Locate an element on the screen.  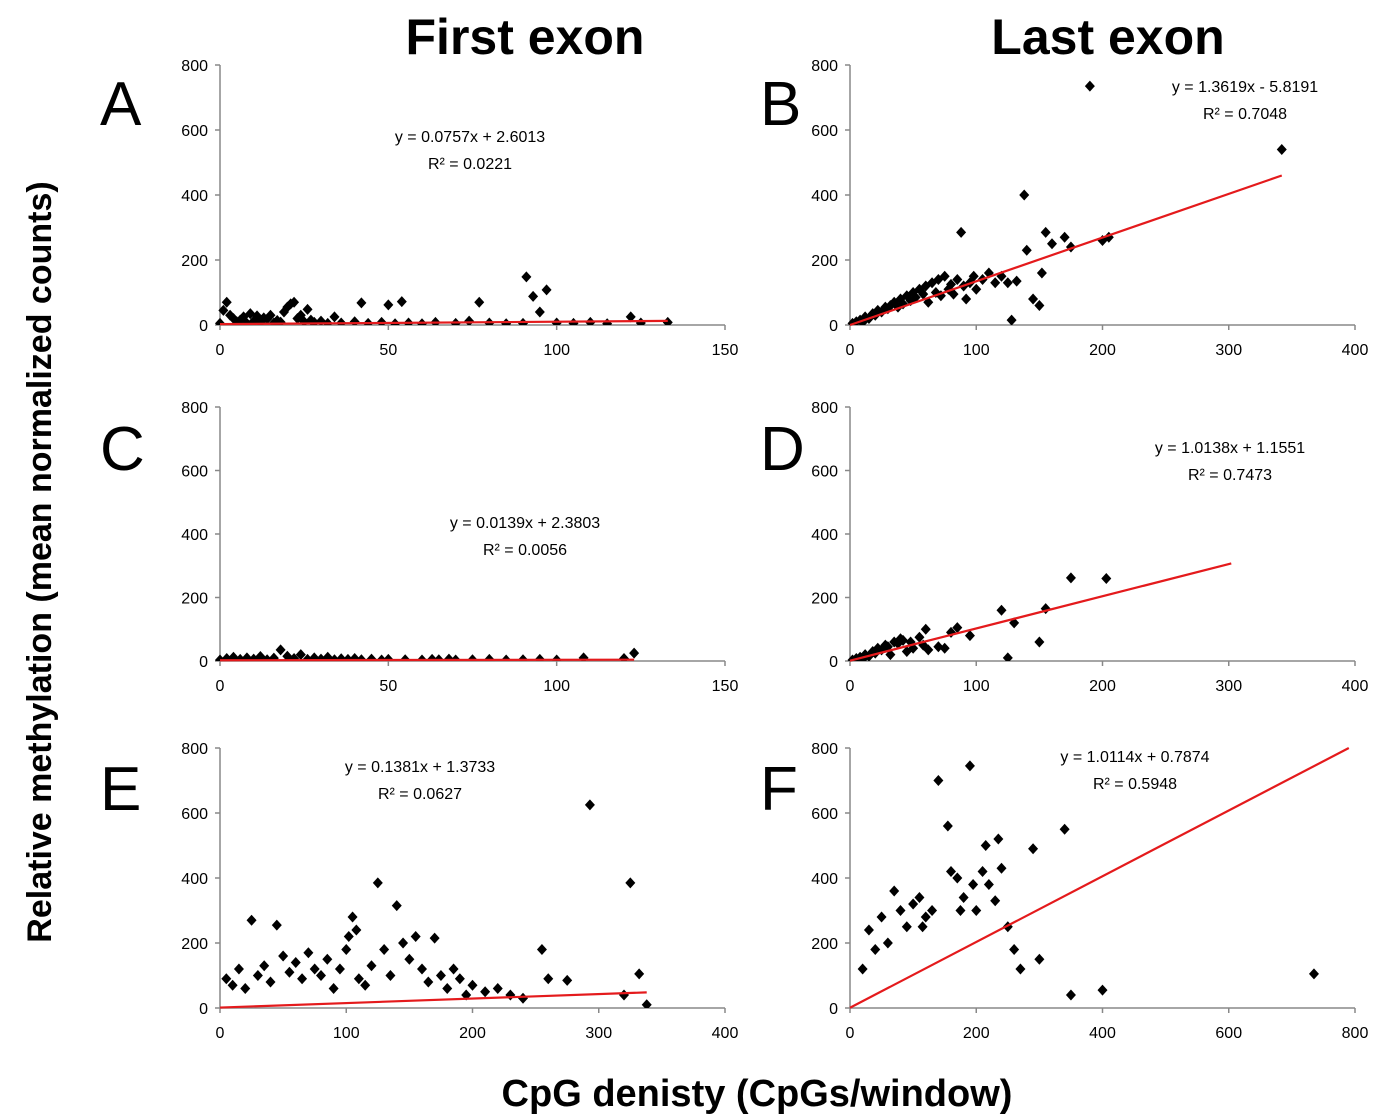
trend-equation: y = 1.3619x - 5.8191 is located at coordinates (1245, 87).